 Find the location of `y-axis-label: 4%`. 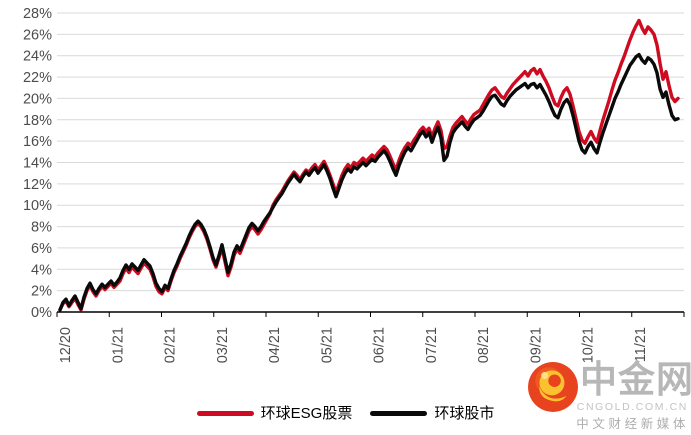

y-axis-label: 4% is located at coordinates (41, 270).